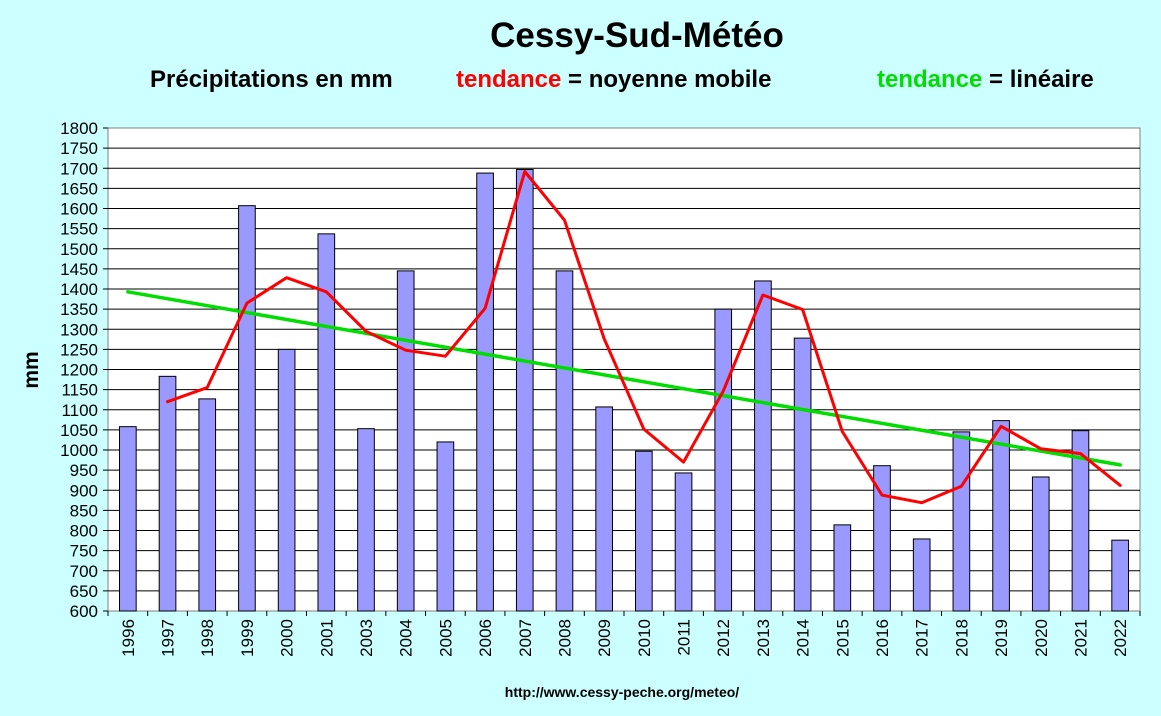  Describe the element at coordinates (564, 441) in the screenshot. I see `bar-2008` at that location.